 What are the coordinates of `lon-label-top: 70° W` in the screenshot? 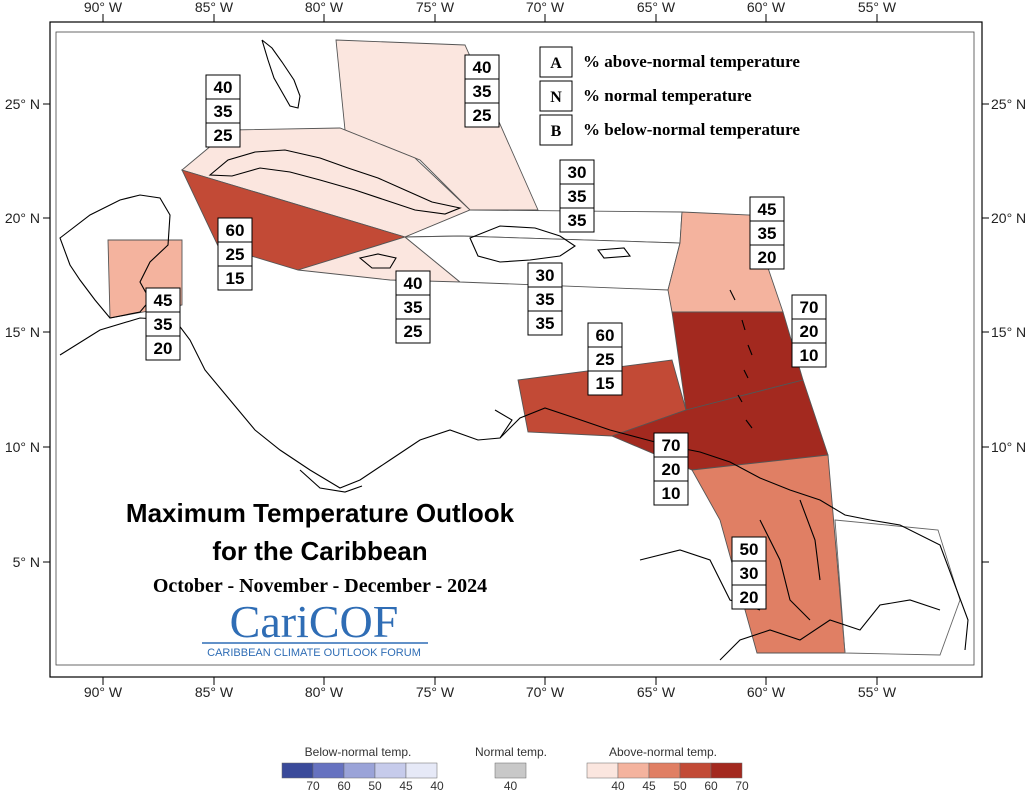 It's located at (545, 7).